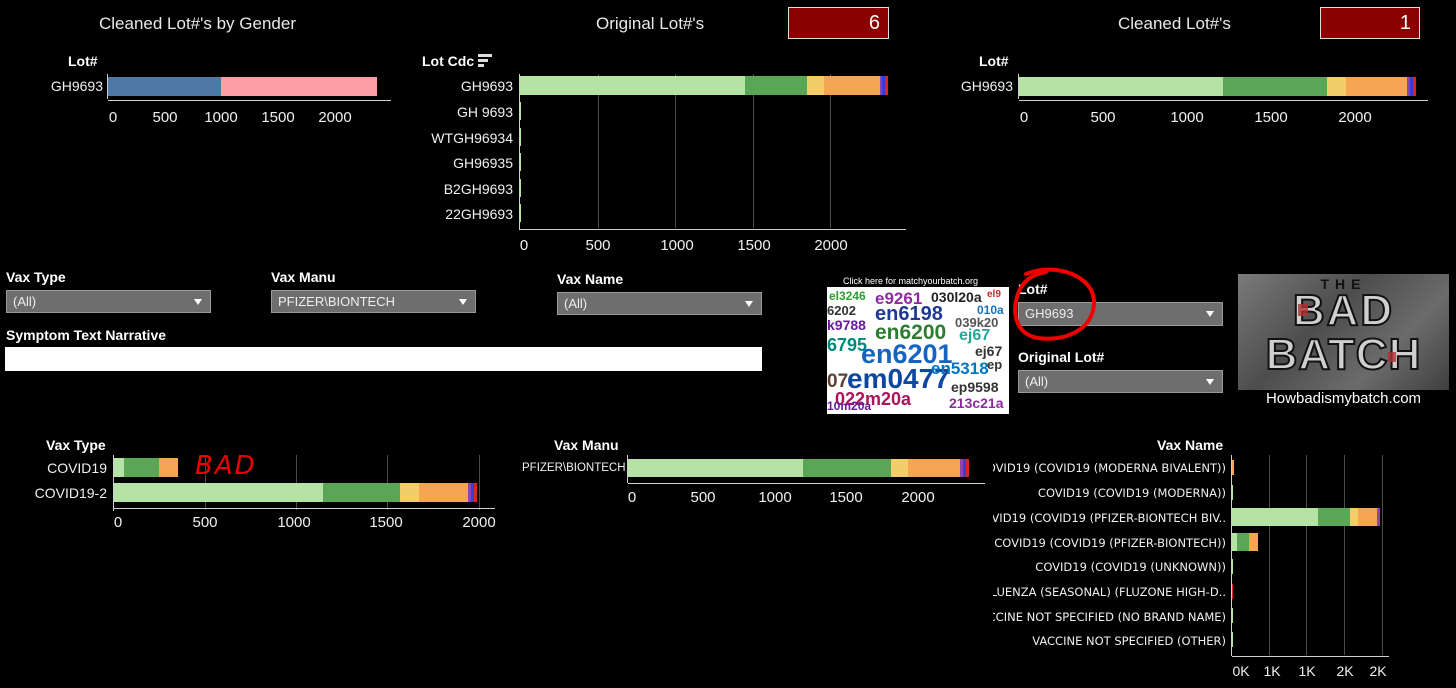 The image size is (1456, 688). I want to click on vax-manu-dropdown: PFIZER\BIONTECH, so click(373, 301).